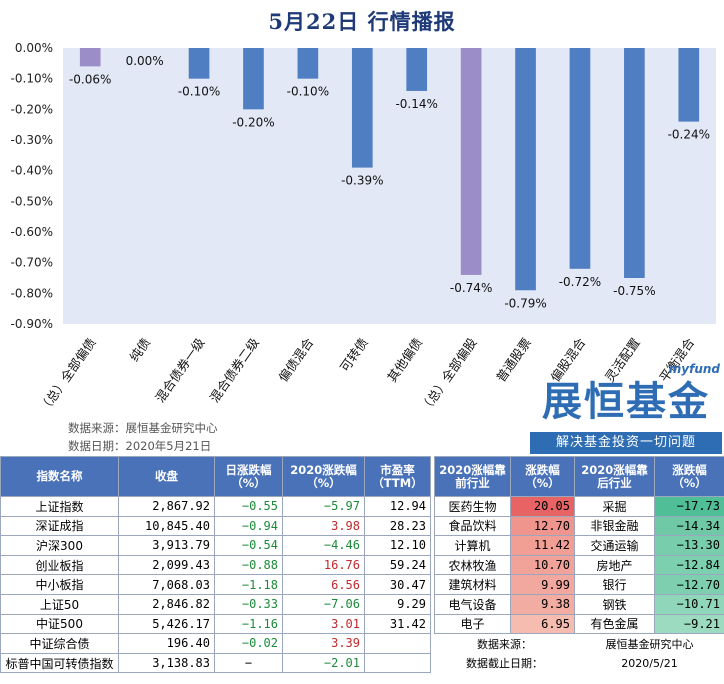 The width and height of the screenshot is (724, 684). What do you see at coordinates (215, 526) in the screenshot?
I see `index-row: 深证成指 10,845.40 −0.94 3.98 28.23` at bounding box center [215, 526].